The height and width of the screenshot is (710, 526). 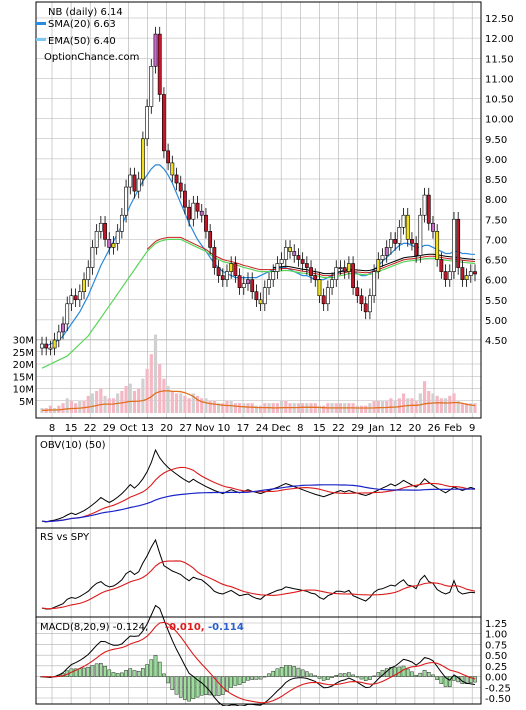 What do you see at coordinates (258, 485) in the screenshot?
I see `obv-line` at bounding box center [258, 485].